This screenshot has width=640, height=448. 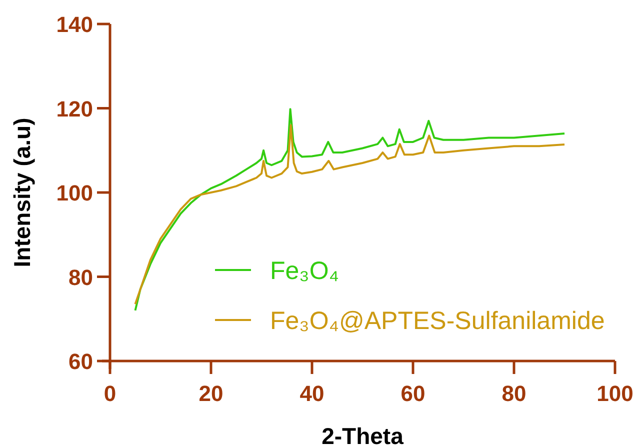 I want to click on legend-label: Fe₃O₄@APTES-Sulfanilamide, so click(x=437, y=321).